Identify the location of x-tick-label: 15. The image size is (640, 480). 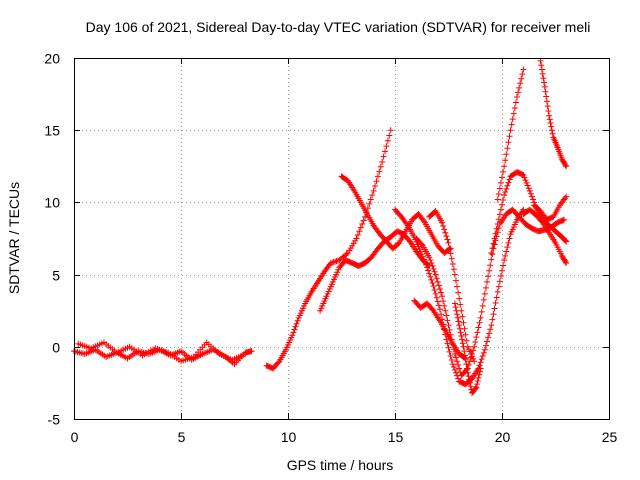
(396, 437).